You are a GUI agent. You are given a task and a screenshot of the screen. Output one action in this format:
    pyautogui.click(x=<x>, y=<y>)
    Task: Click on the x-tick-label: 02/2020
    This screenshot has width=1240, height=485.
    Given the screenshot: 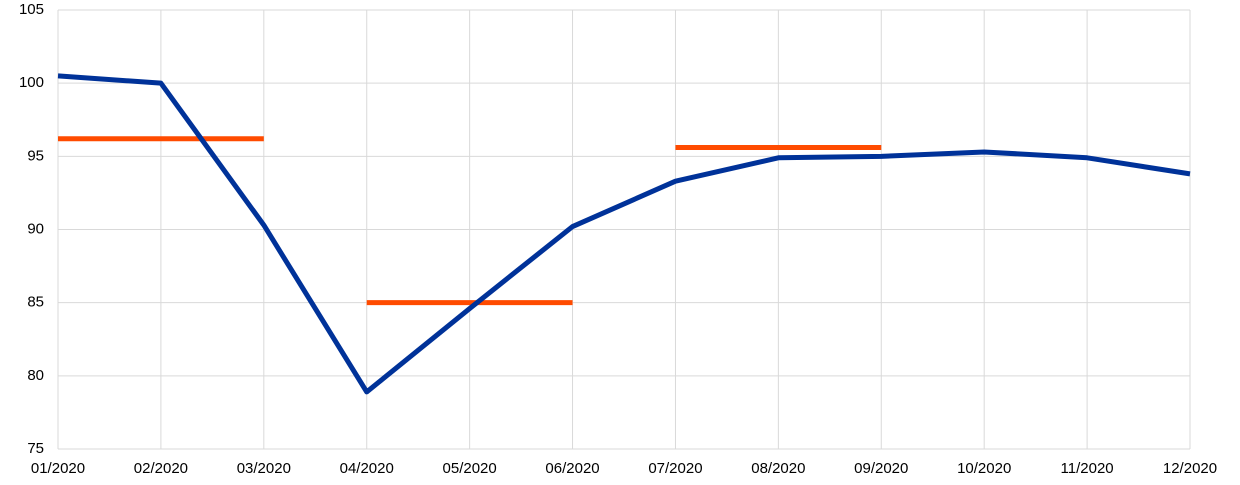 What is the action you would take?
    pyautogui.click(x=161, y=468)
    